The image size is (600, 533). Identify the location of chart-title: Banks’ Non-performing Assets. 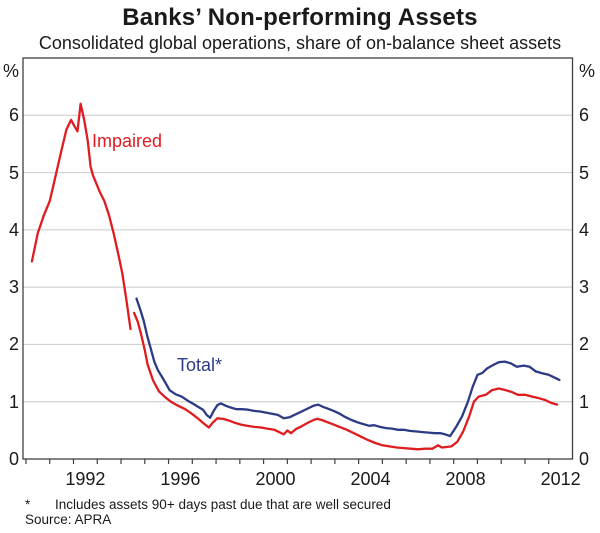
(300, 17).